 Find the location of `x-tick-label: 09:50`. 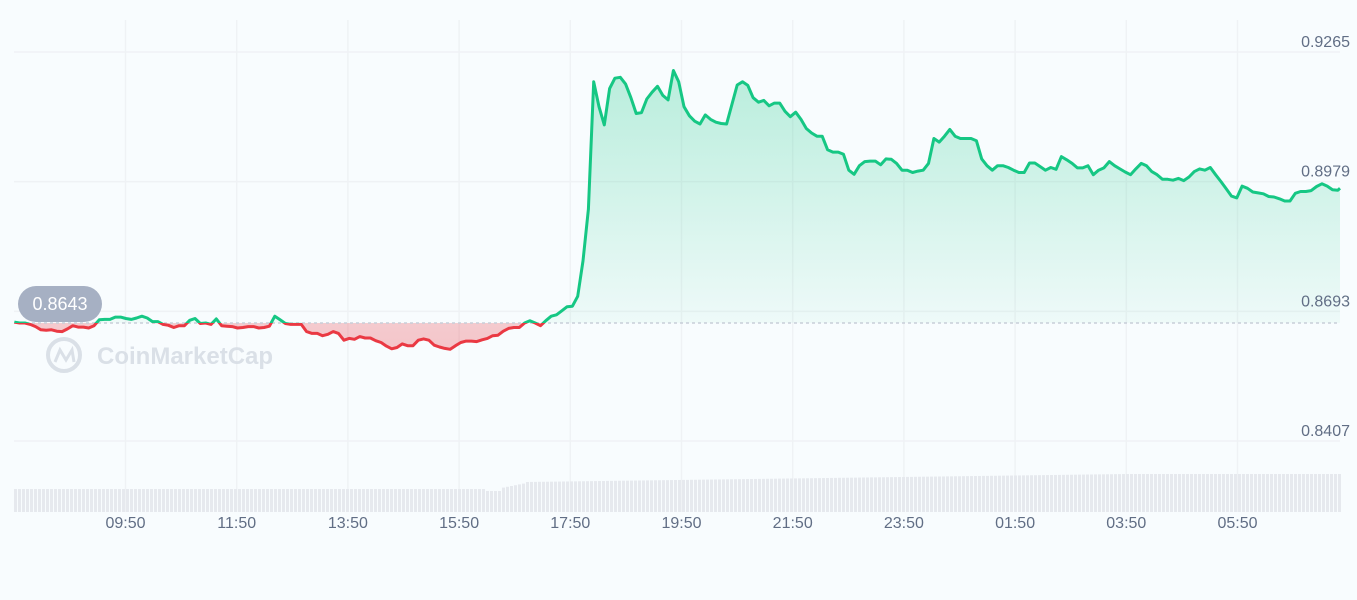

x-tick-label: 09:50 is located at coordinates (125, 523).